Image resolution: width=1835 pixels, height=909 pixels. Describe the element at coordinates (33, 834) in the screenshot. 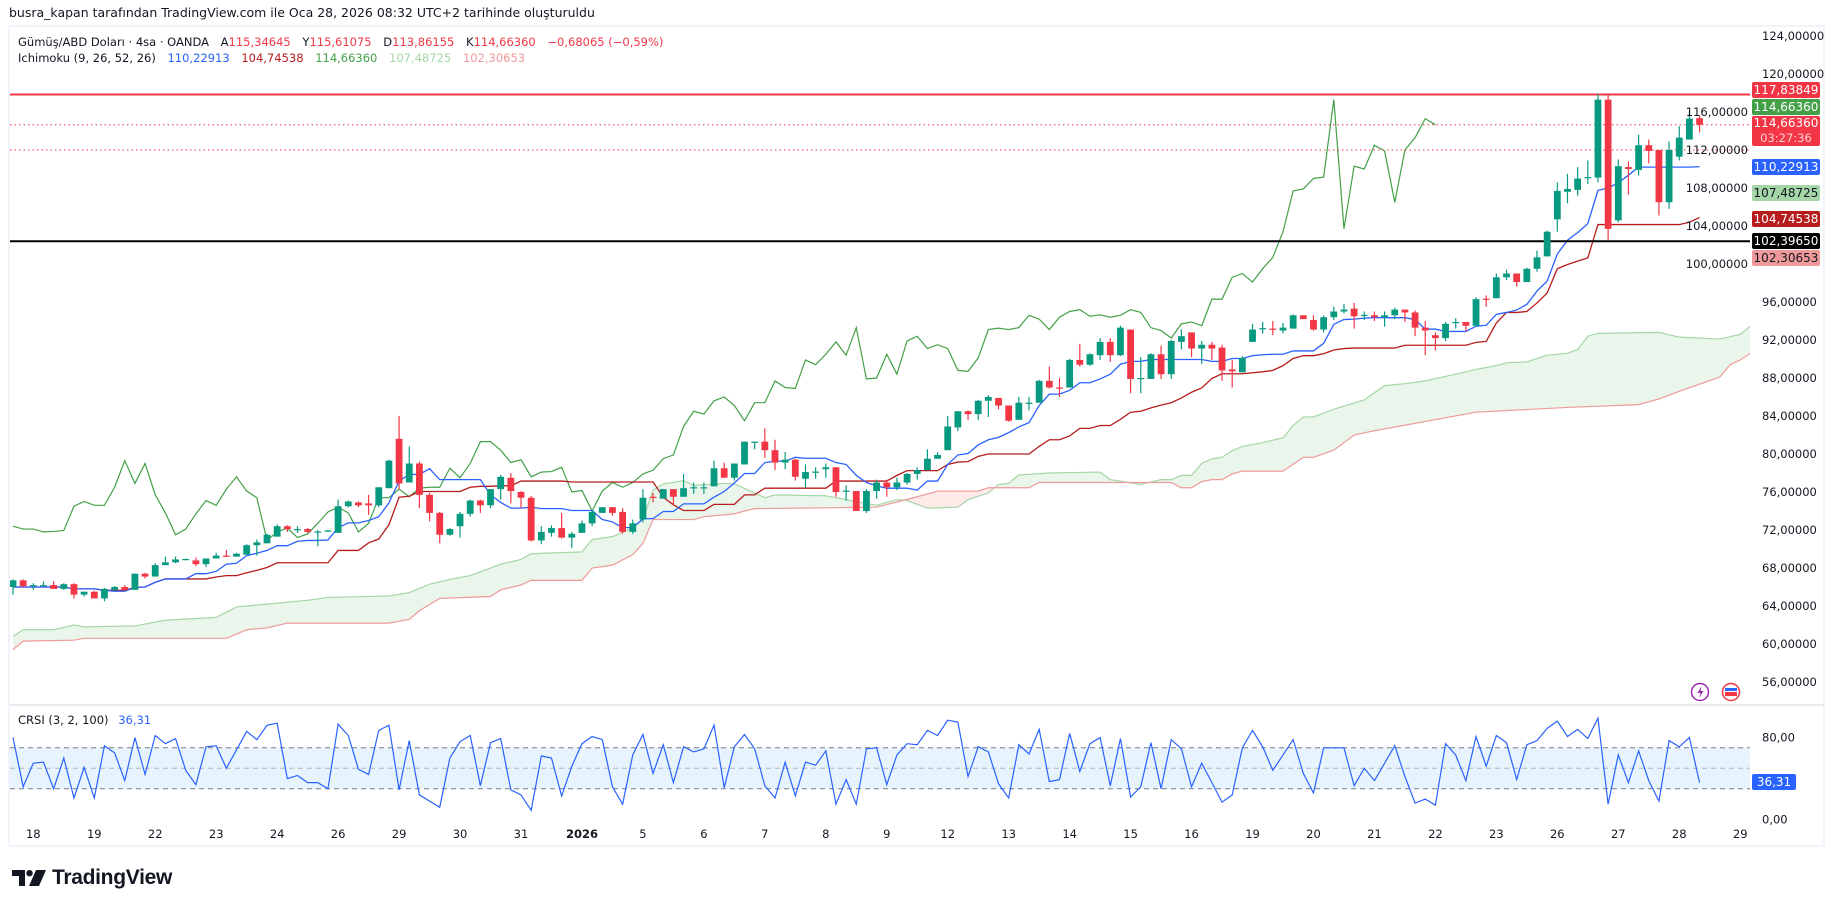

I see `time-axis-label: 18` at that location.